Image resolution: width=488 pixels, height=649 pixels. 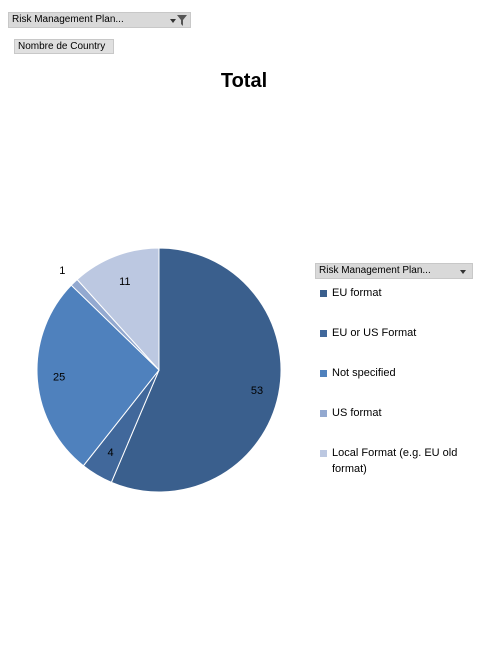 I want to click on legend-entry-1: EU or US Format, so click(x=400, y=333).